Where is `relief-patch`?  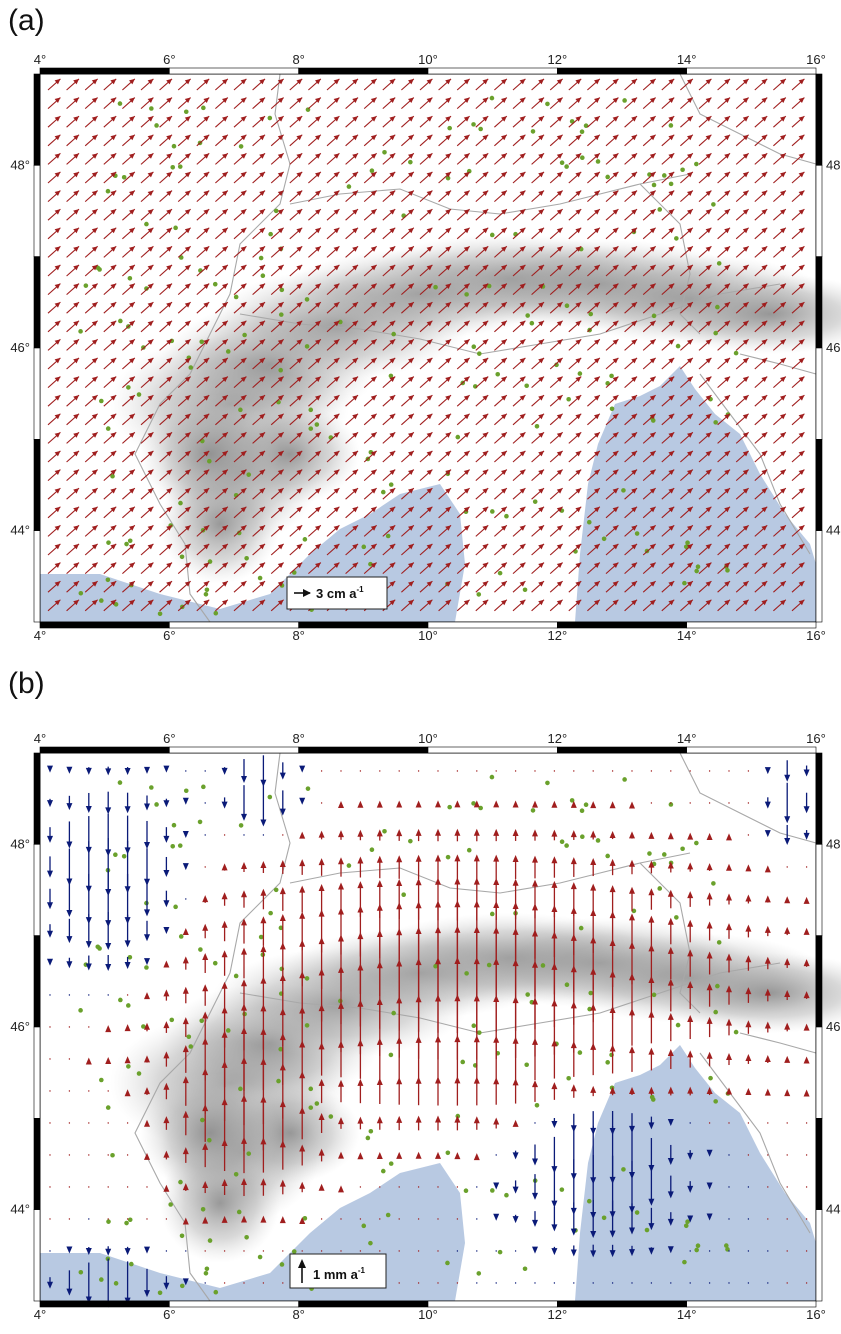 relief-patch is located at coordinates (210, 454).